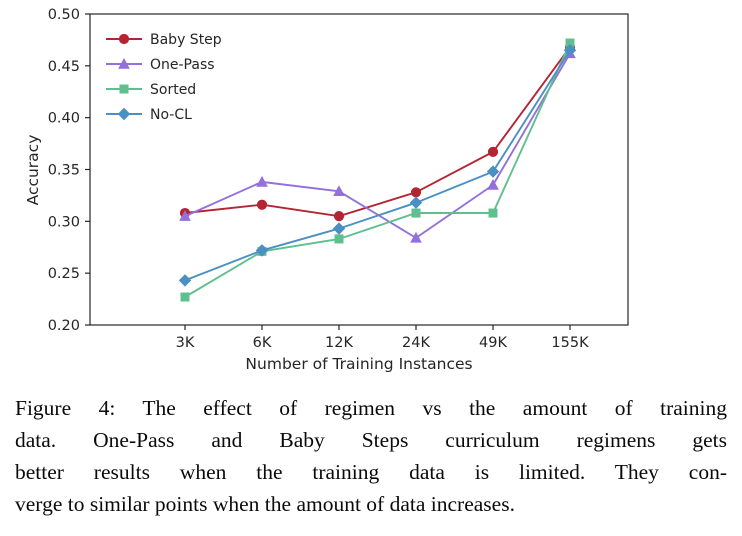  Describe the element at coordinates (182, 65) in the screenshot. I see `legend-label: One-Pass` at that location.